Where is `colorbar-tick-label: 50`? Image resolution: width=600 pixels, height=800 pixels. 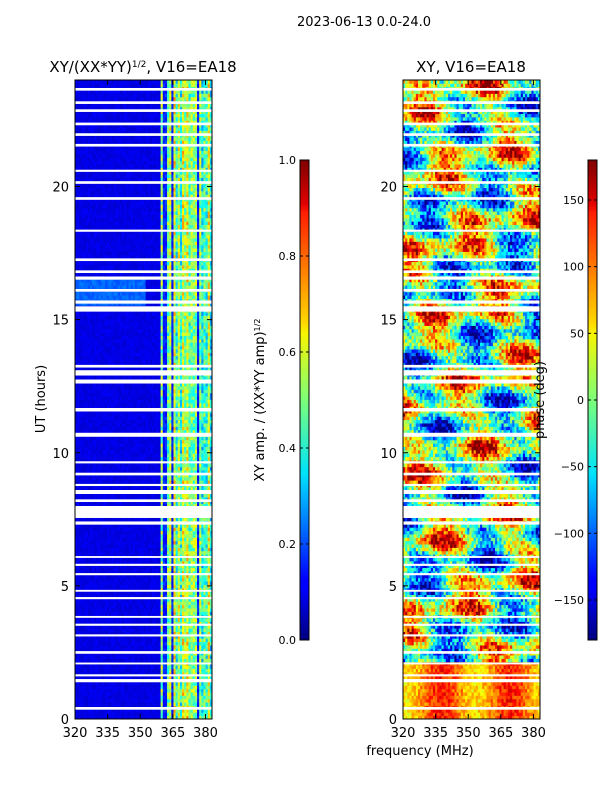 colorbar-tick-label: 50 is located at coordinates (577, 333).